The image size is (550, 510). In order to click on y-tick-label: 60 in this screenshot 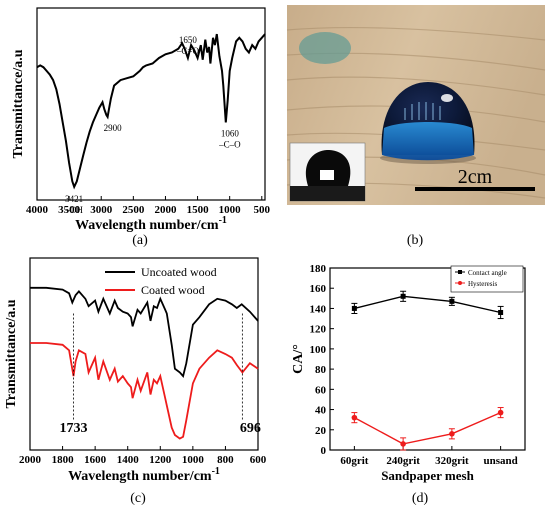, I will do `click(321, 390)`.